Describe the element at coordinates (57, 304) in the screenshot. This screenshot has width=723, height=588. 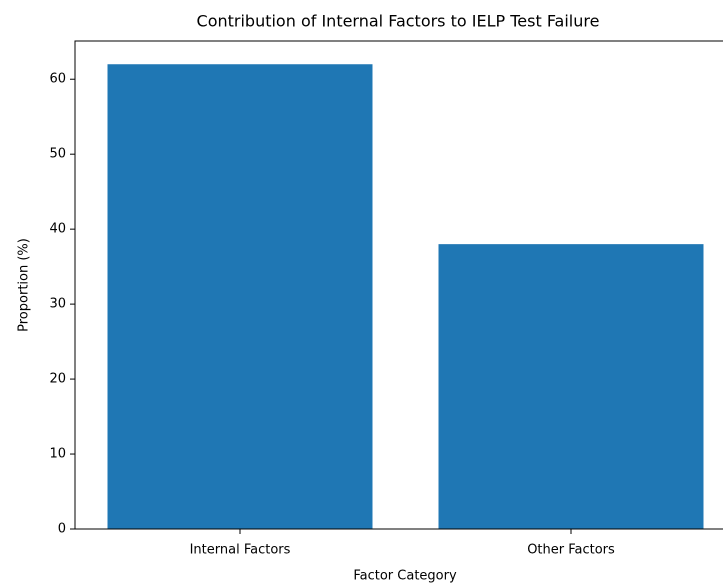
I see `y-tick-label: 30` at that location.